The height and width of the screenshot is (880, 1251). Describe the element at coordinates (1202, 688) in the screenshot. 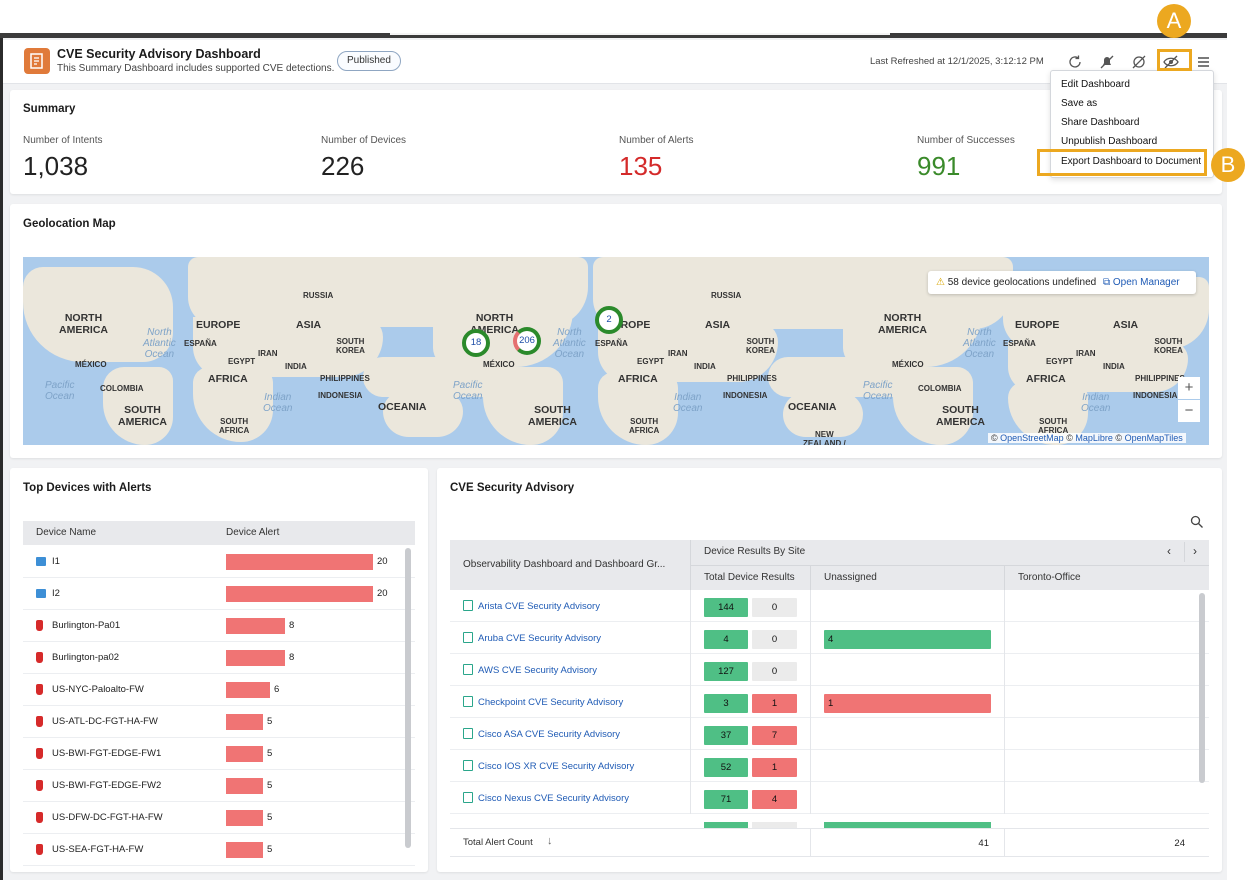

I see `cve-table-scrollbar` at that location.